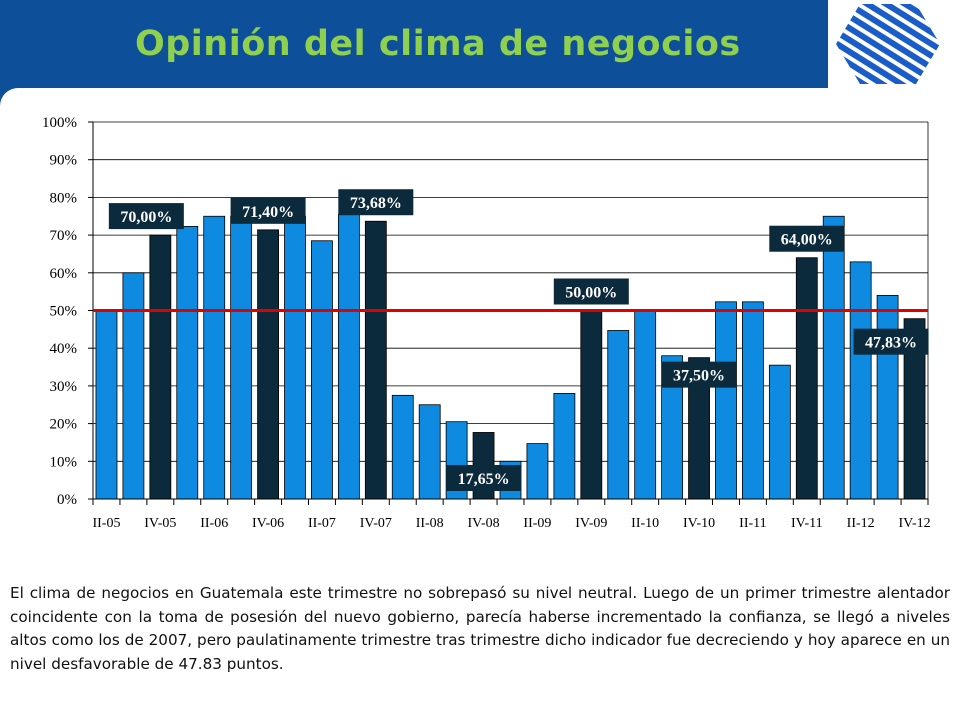 The image size is (960, 720). I want to click on x-tick-label: II-06, so click(214, 523).